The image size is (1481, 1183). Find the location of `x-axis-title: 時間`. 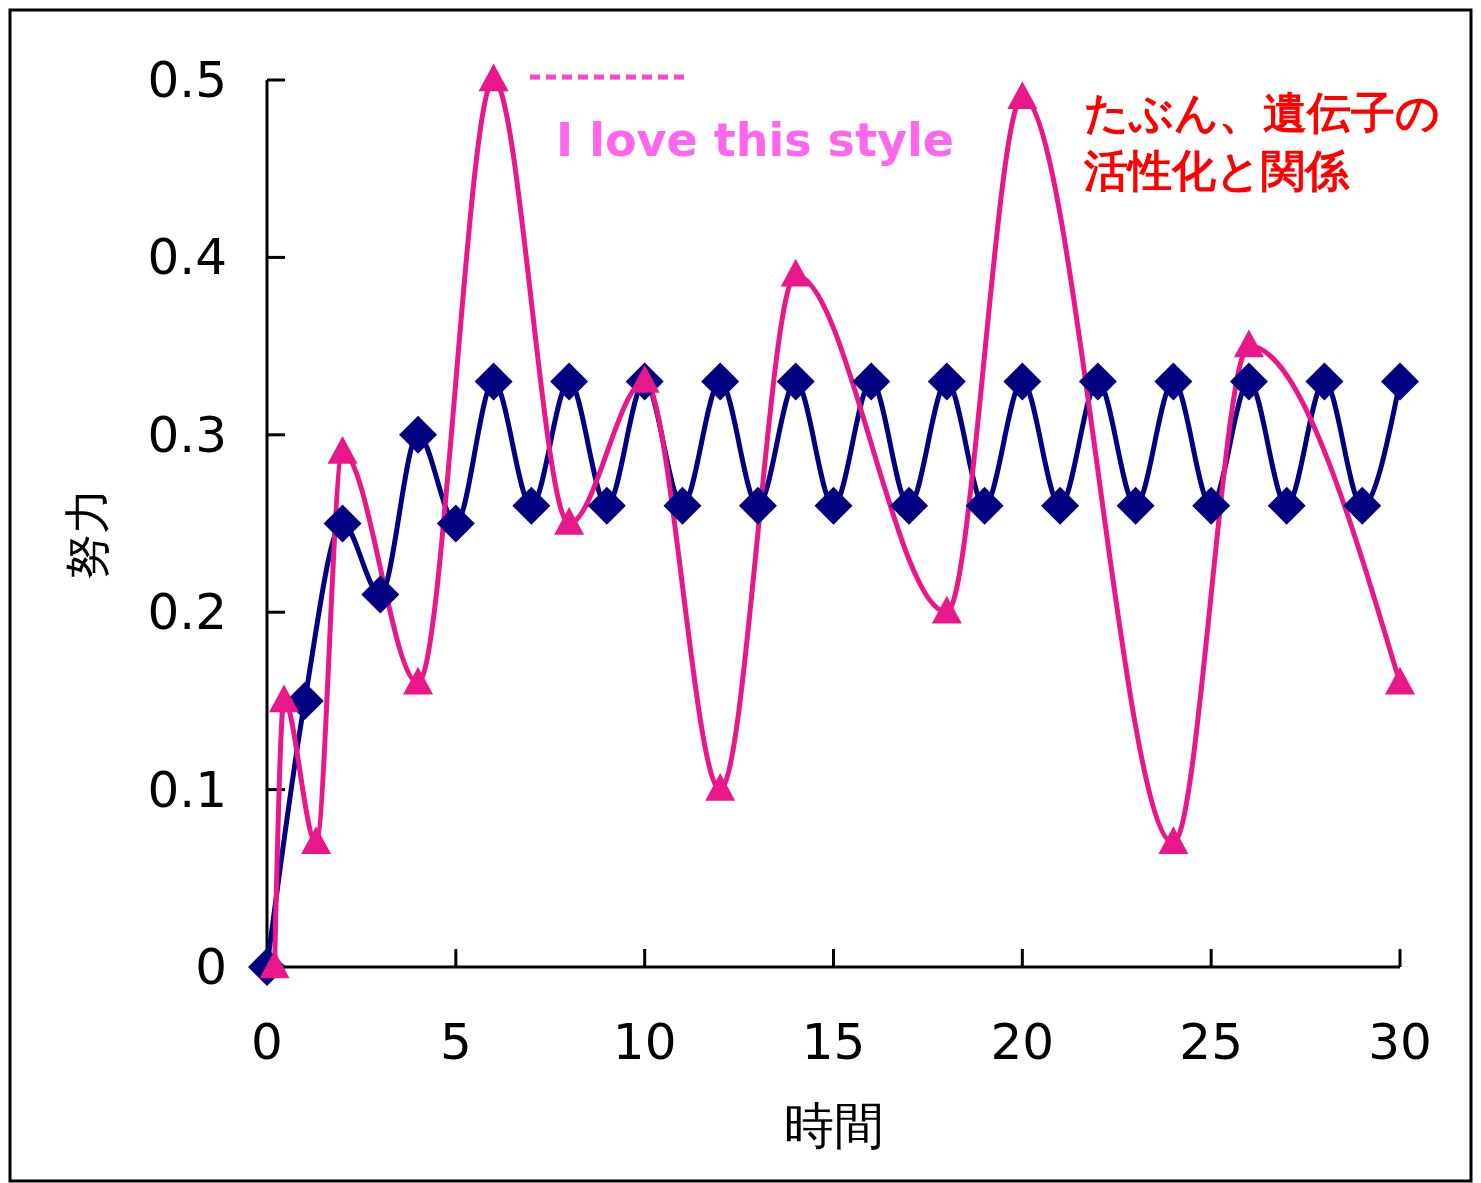

x-axis-title: 時間 is located at coordinates (833, 1126).